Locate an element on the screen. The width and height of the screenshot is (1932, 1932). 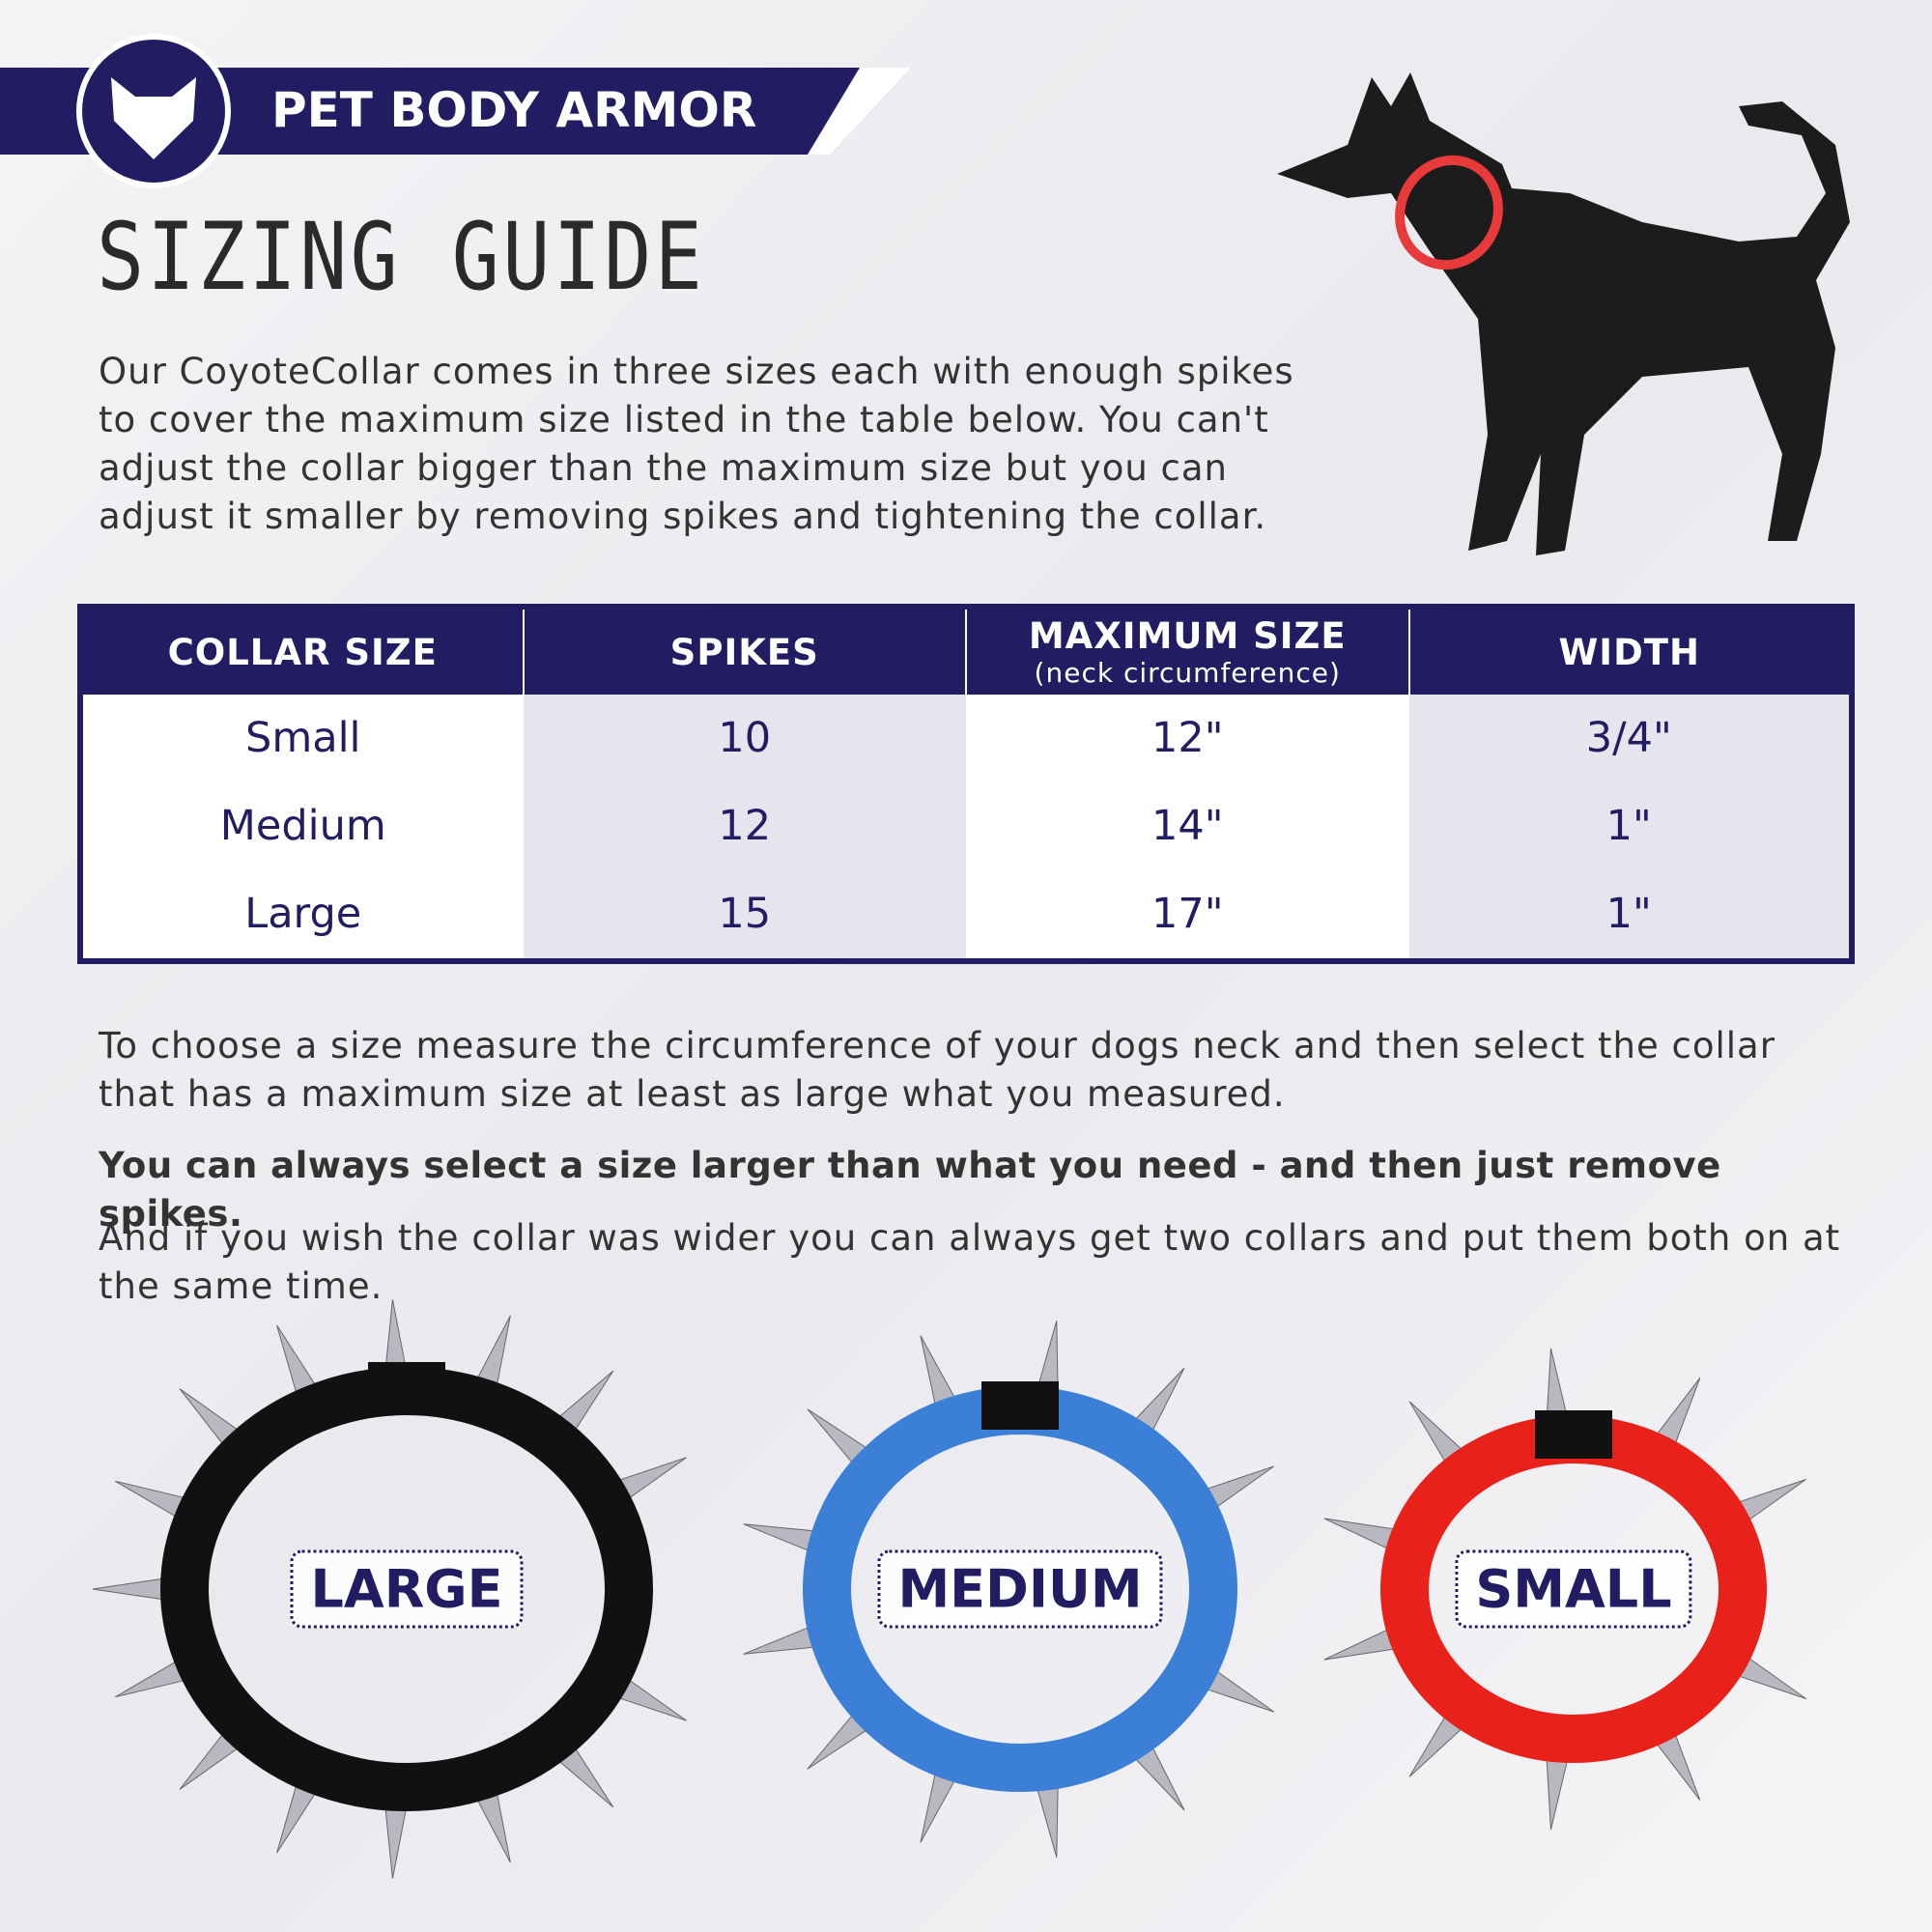
table-cell: Small is located at coordinates (303, 738).